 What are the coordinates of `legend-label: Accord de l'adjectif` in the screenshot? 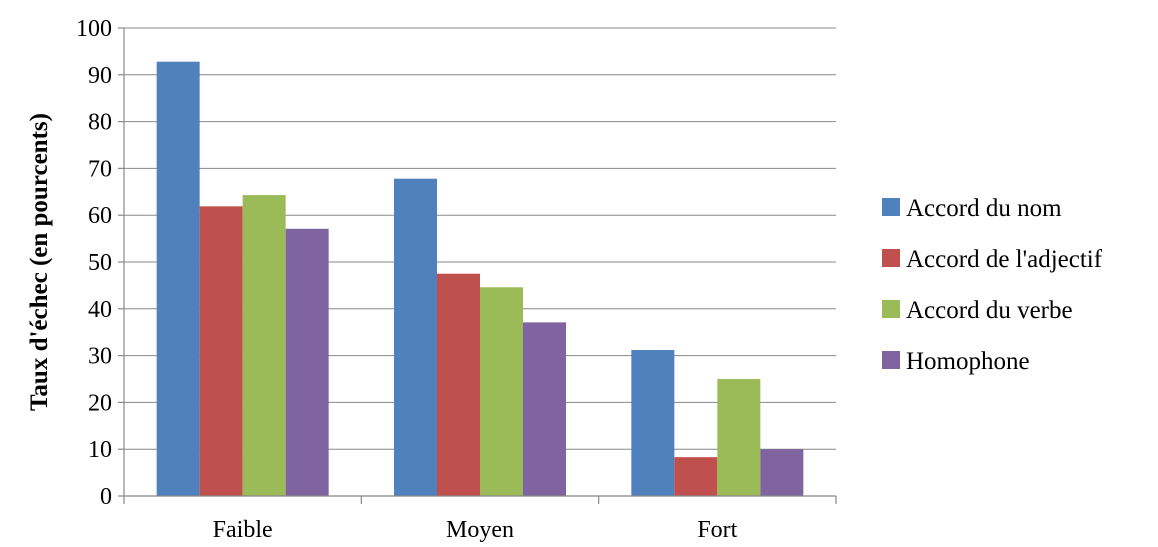 It's located at (1004, 259).